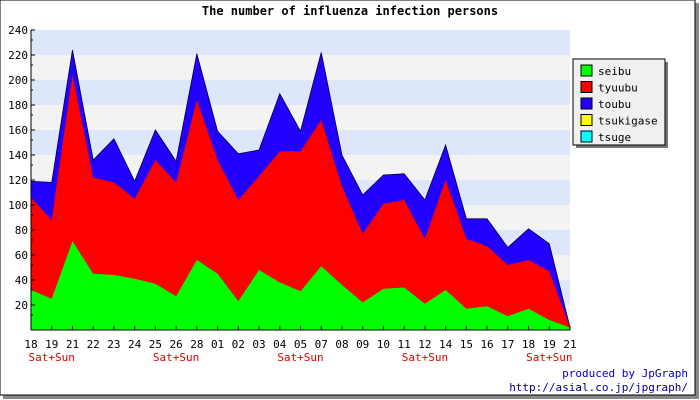  Describe the element at coordinates (18, 205) in the screenshot. I see `y-tick-label: 100` at that location.